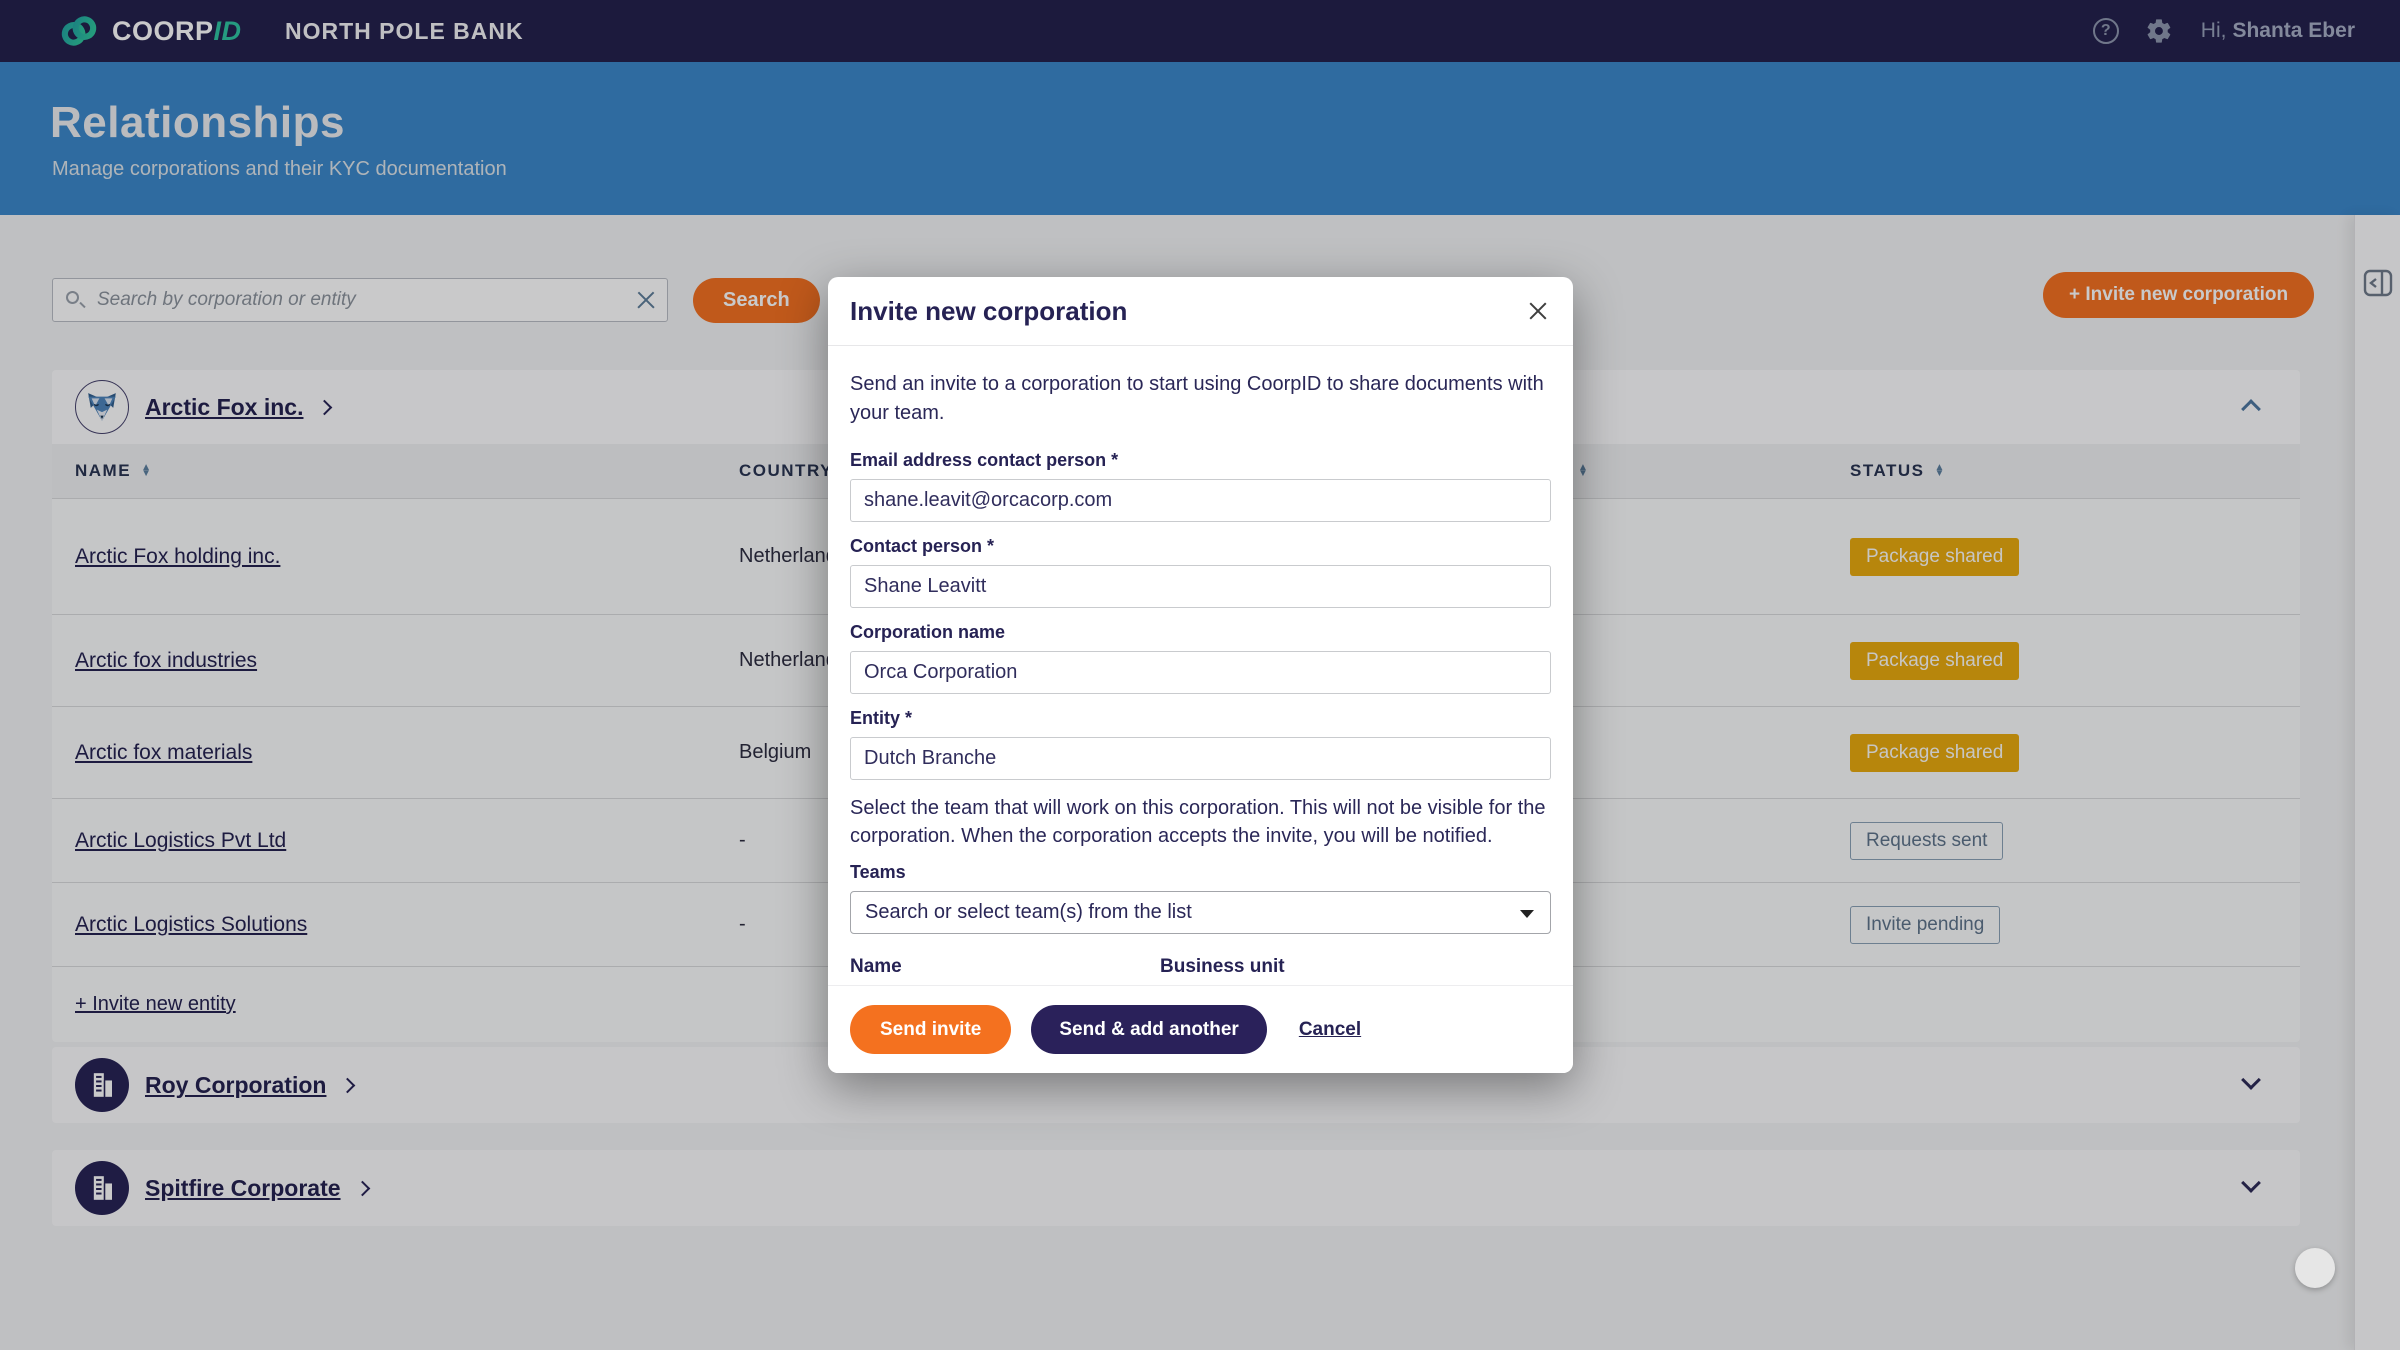  What do you see at coordinates (2377, 782) in the screenshot?
I see `right-side-panel` at bounding box center [2377, 782].